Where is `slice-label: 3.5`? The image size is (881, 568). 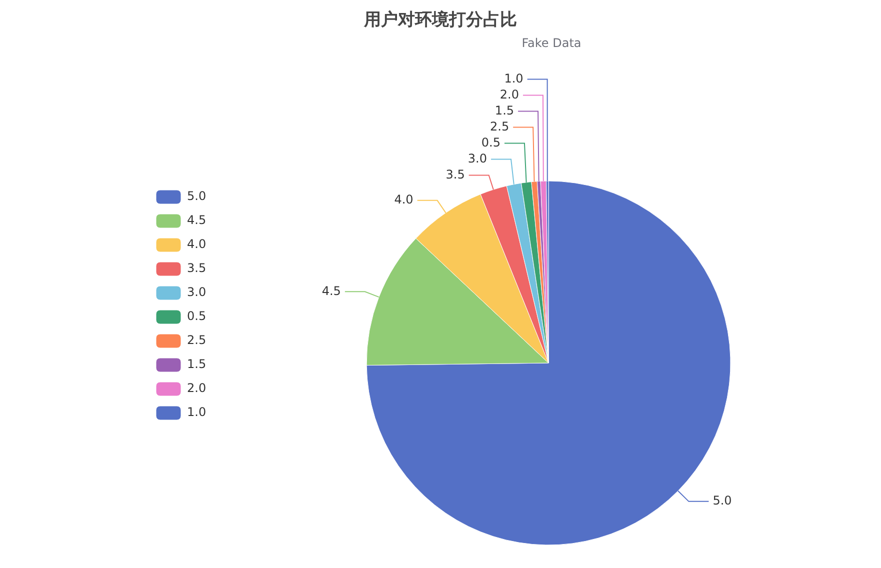 slice-label: 3.5 is located at coordinates (455, 174).